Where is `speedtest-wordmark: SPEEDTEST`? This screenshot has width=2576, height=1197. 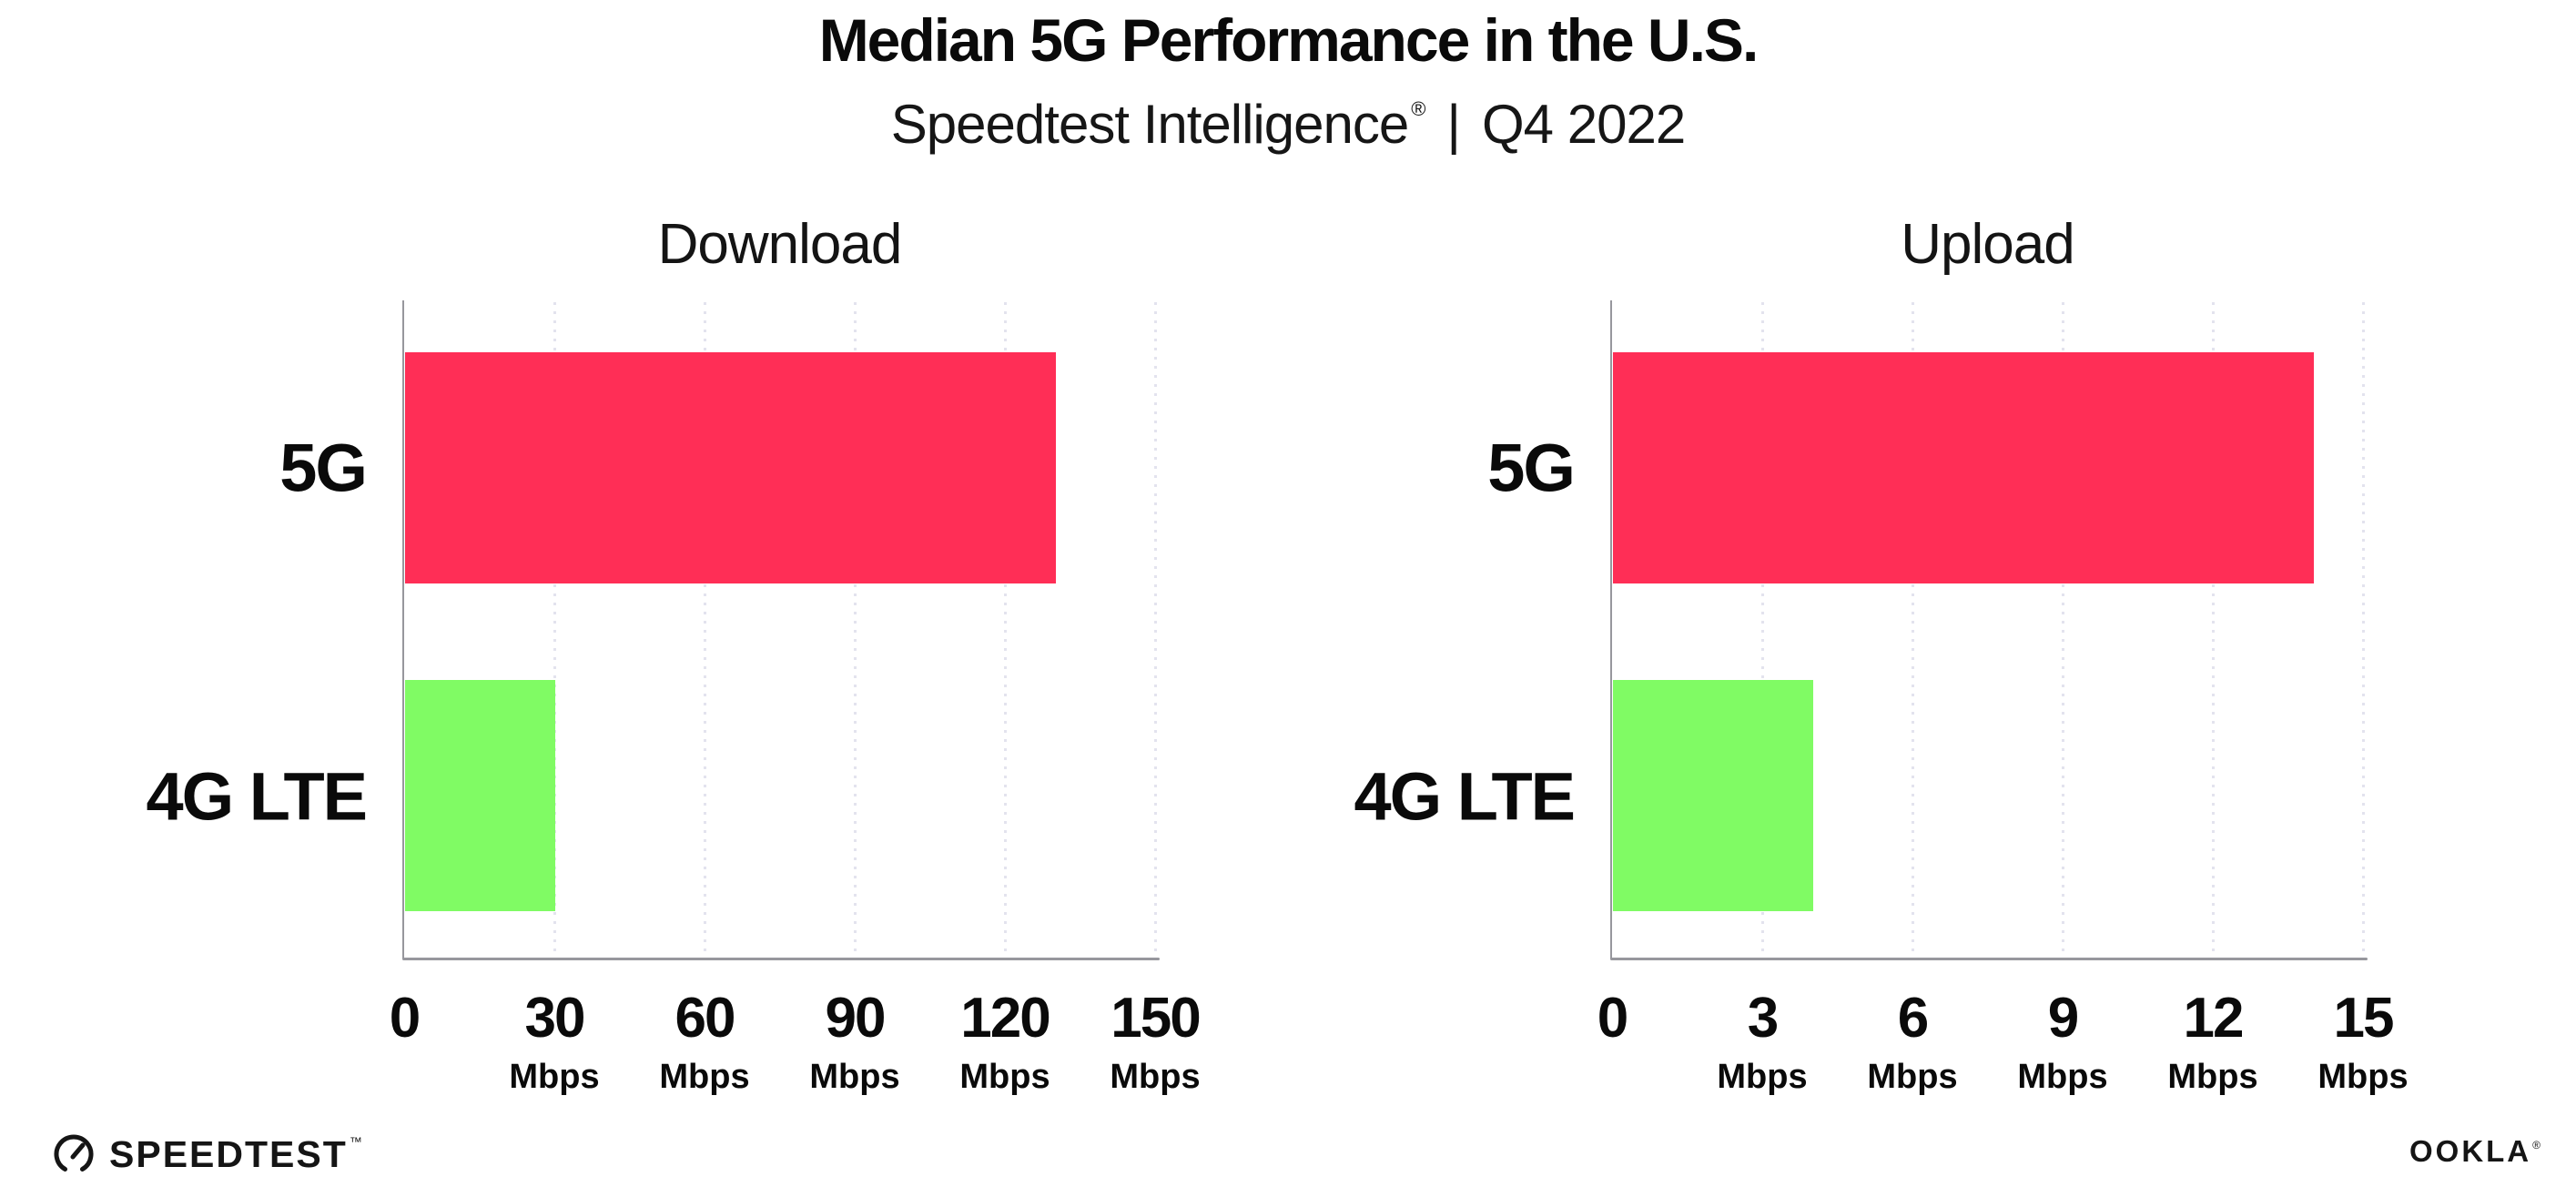
speedtest-wordmark: SPEEDTEST is located at coordinates (228, 1153).